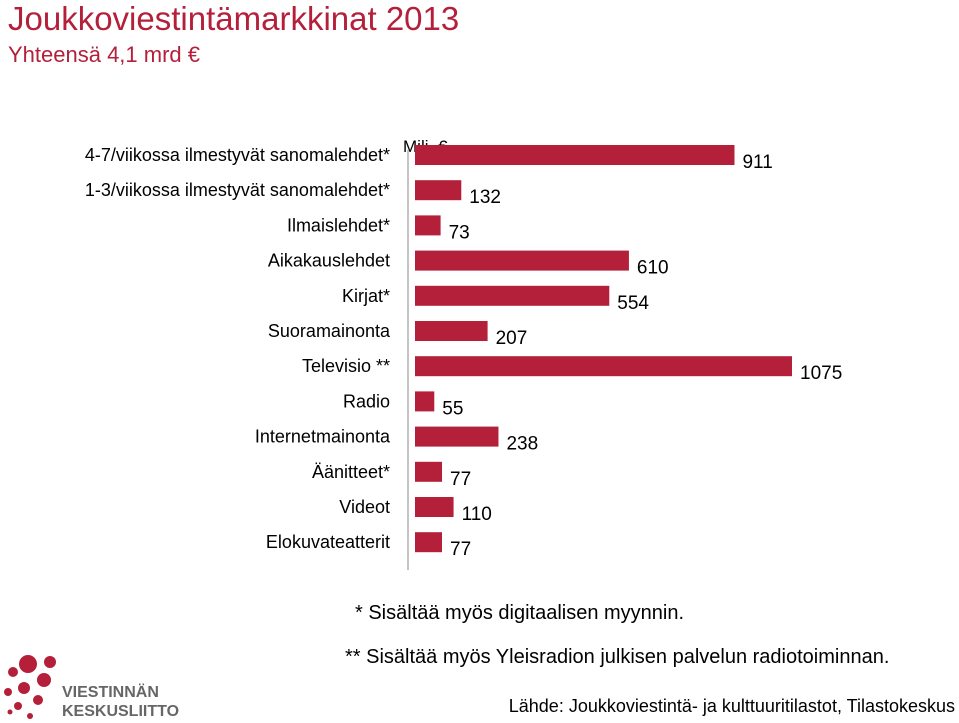 Image resolution: width=959 pixels, height=723 pixels. I want to click on category-label: Suoramainonta, so click(329, 331).